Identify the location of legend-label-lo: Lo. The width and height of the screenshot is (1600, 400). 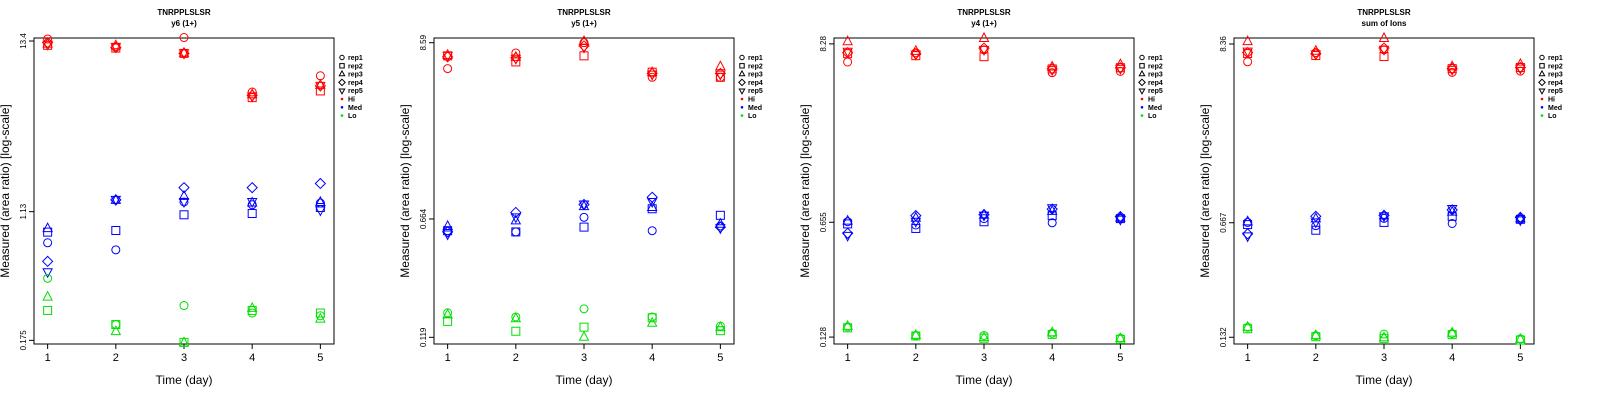
(1552, 116).